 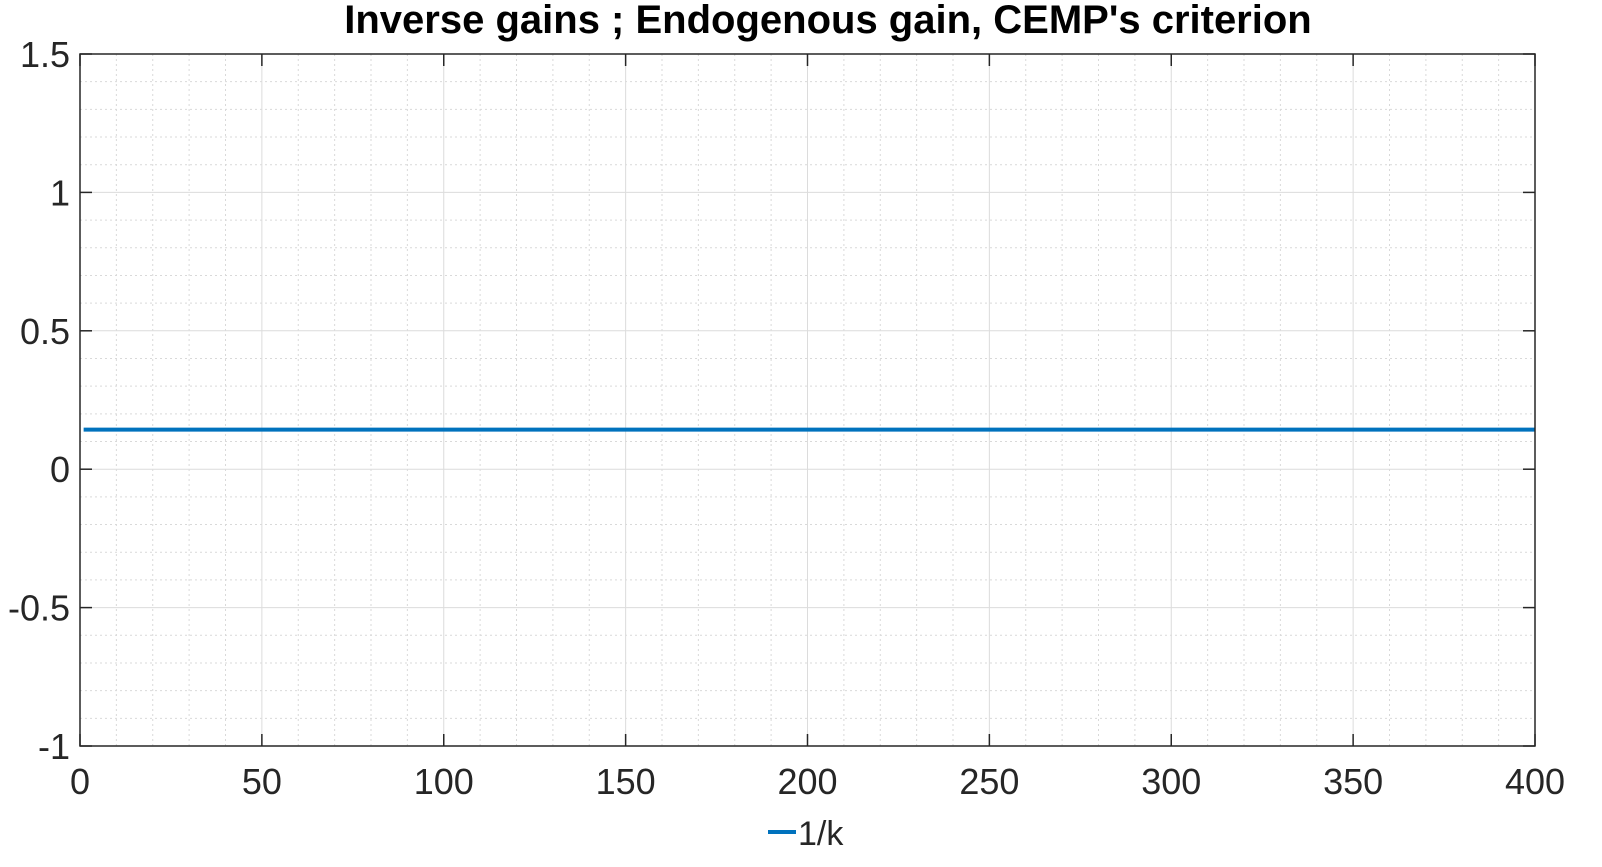 I want to click on y-tick-labels: -1 -0.5 0 0.5 1 1.5, so click(x=39, y=400).